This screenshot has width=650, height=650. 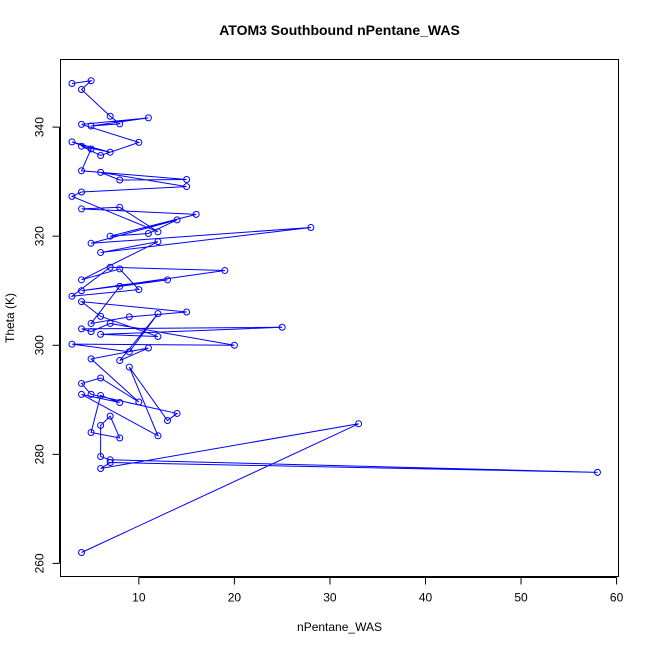 I want to click on x-tick-label: 20, so click(x=235, y=598).